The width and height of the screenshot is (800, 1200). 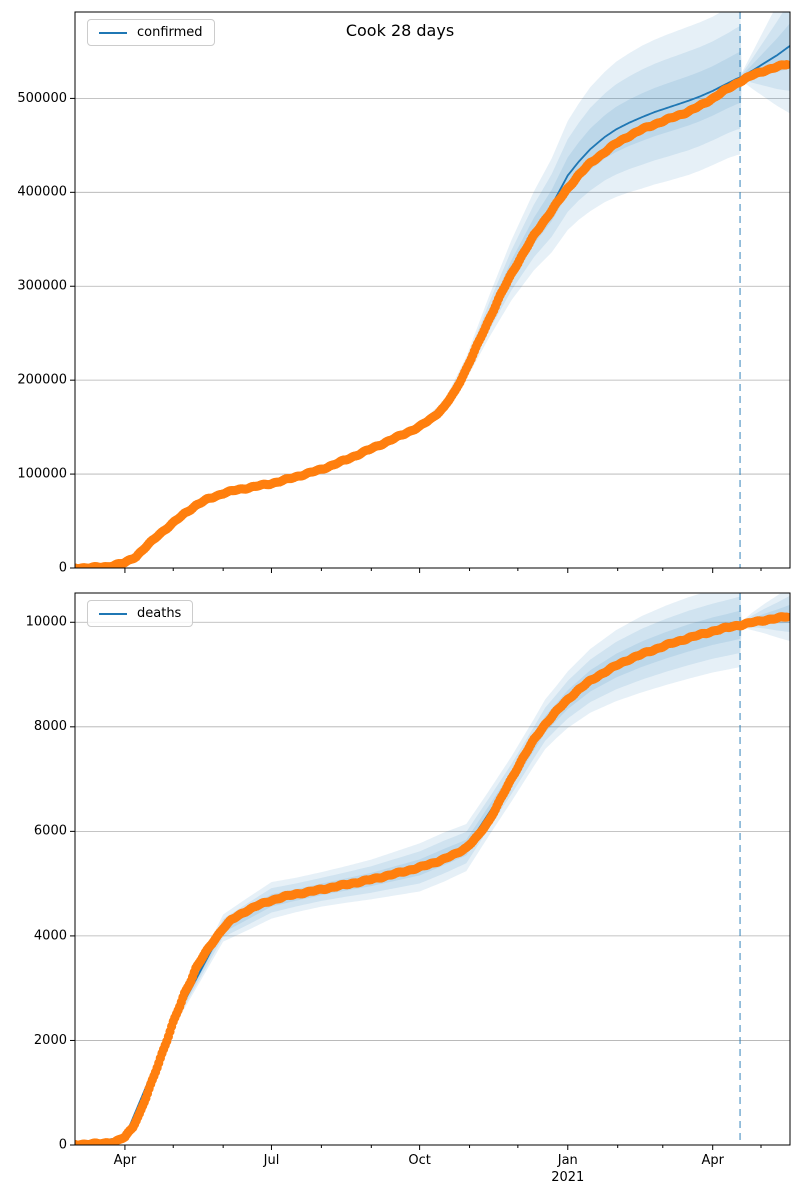 I want to click on legend-deaths: deaths, so click(x=140, y=613).